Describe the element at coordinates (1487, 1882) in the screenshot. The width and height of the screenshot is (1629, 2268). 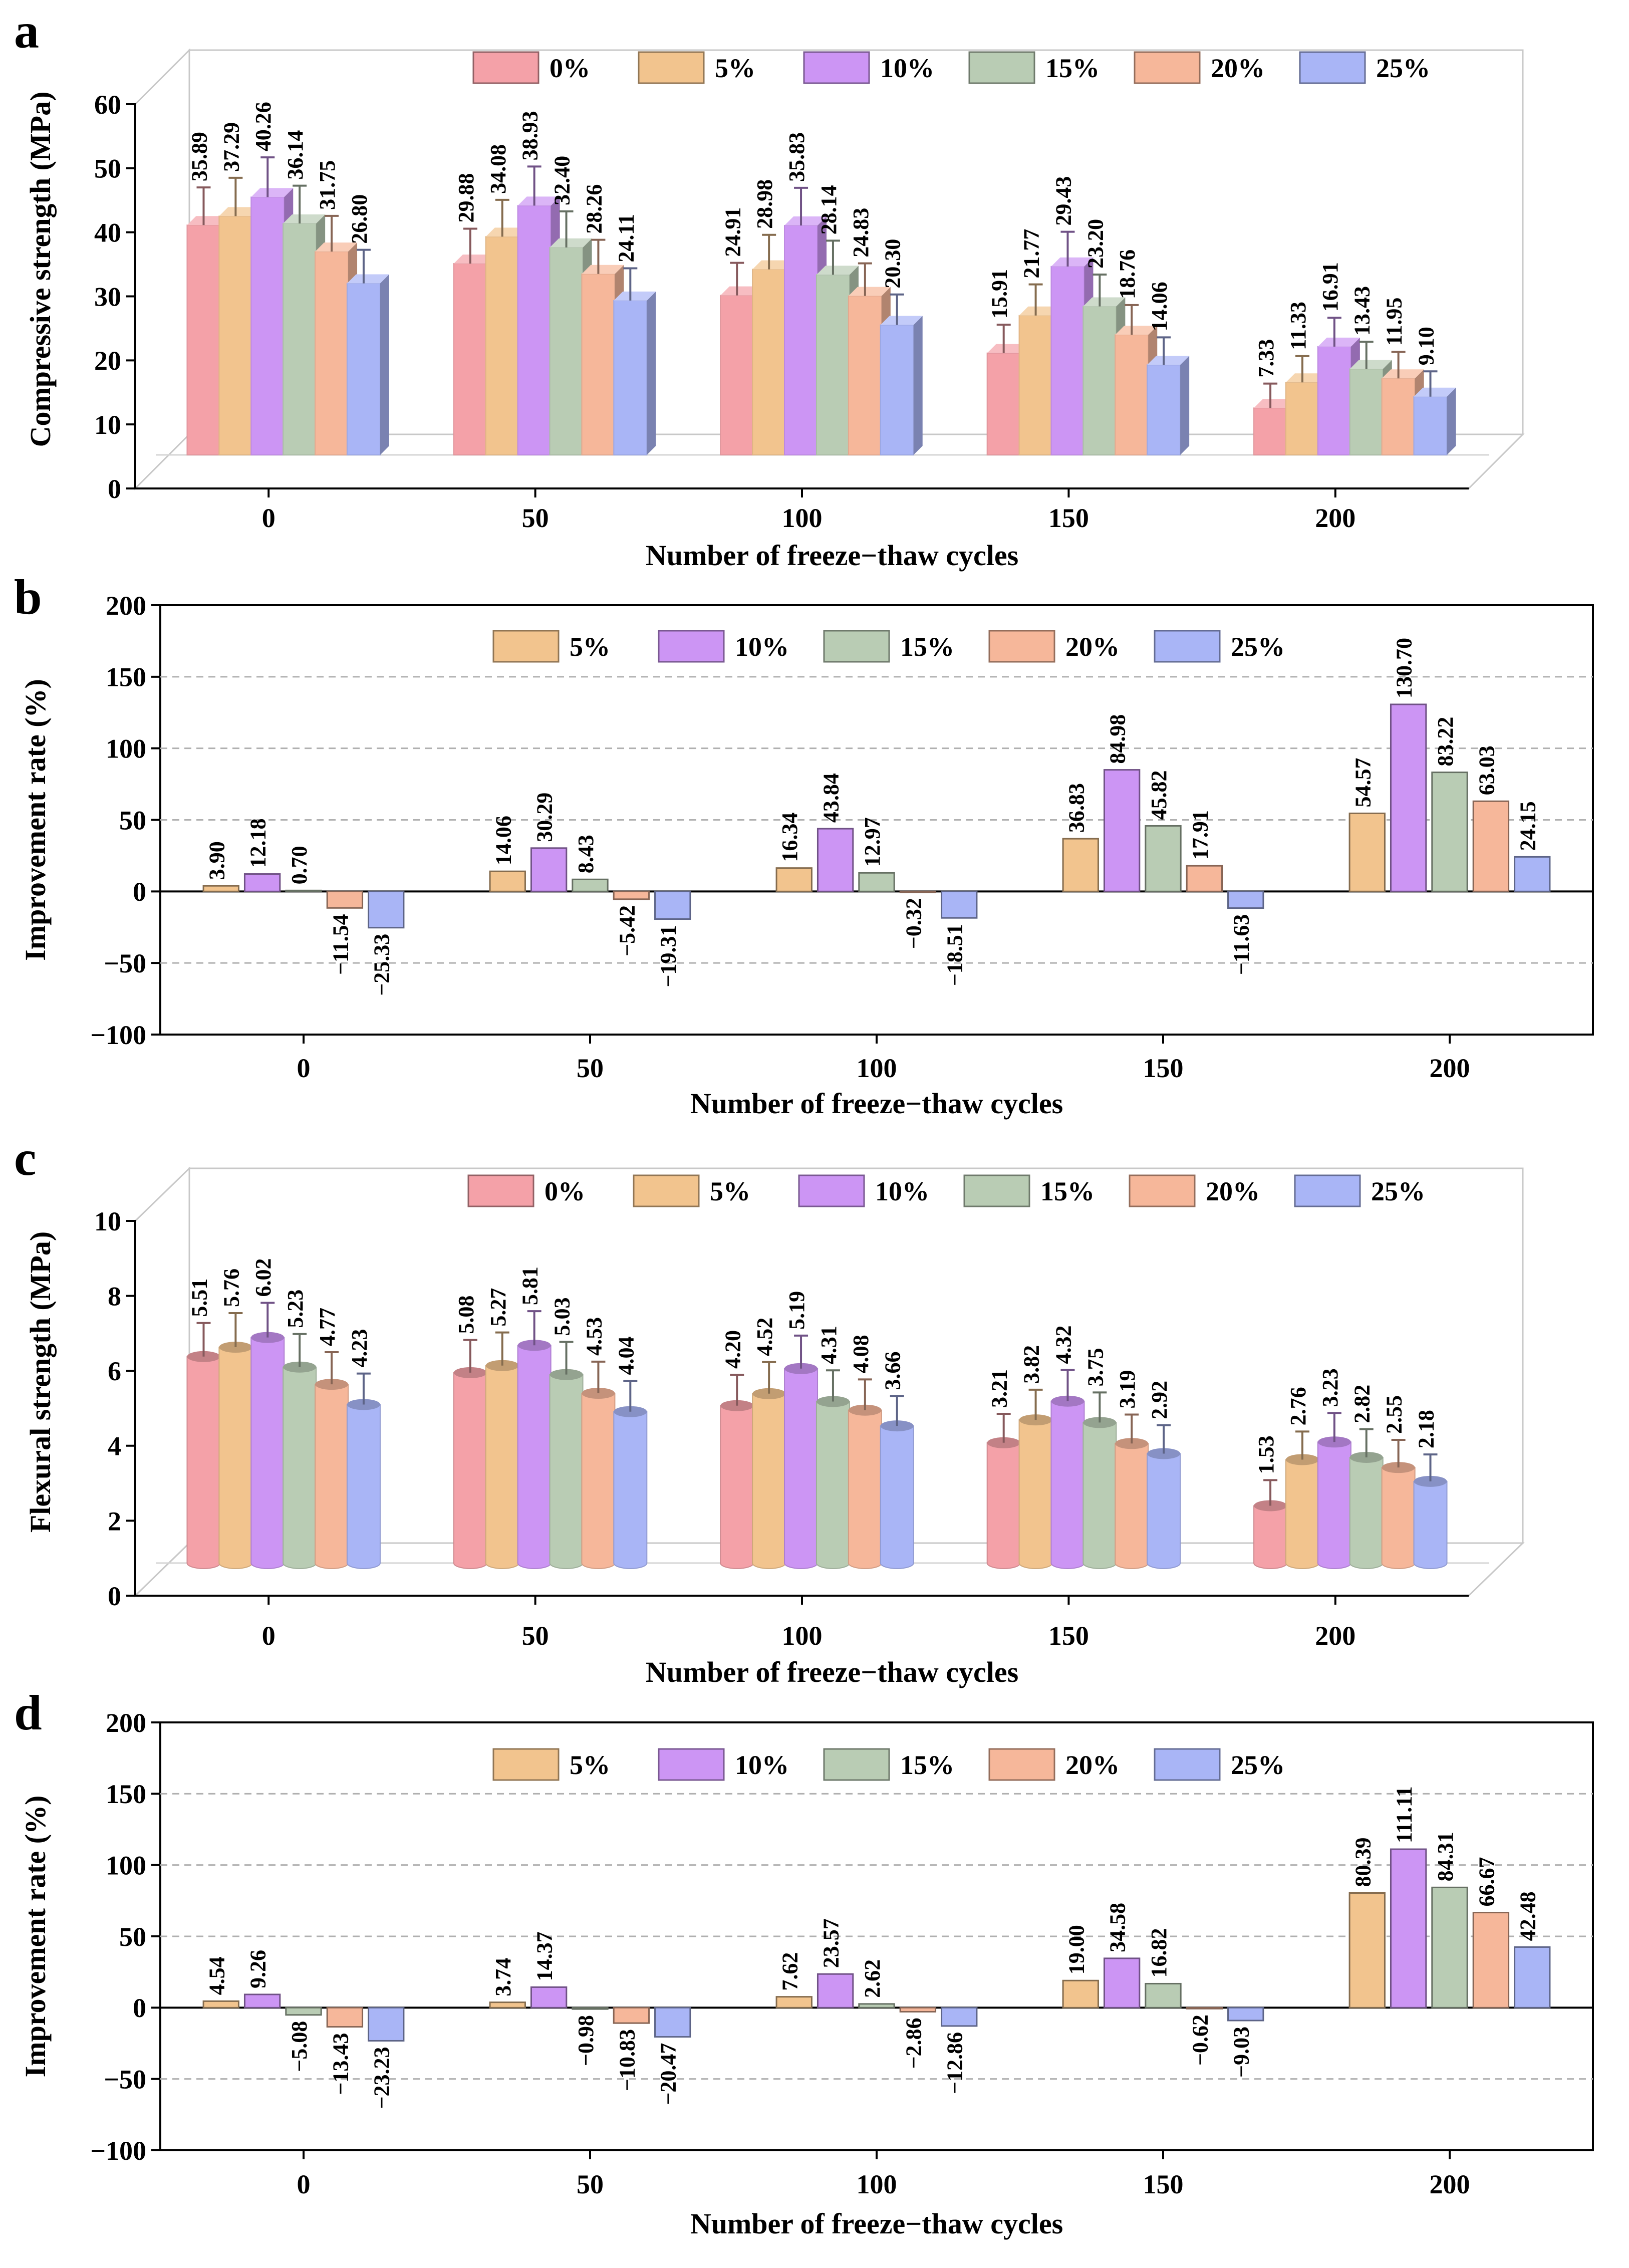
I see `bar-d-20pct-200-label: 66.67` at that location.